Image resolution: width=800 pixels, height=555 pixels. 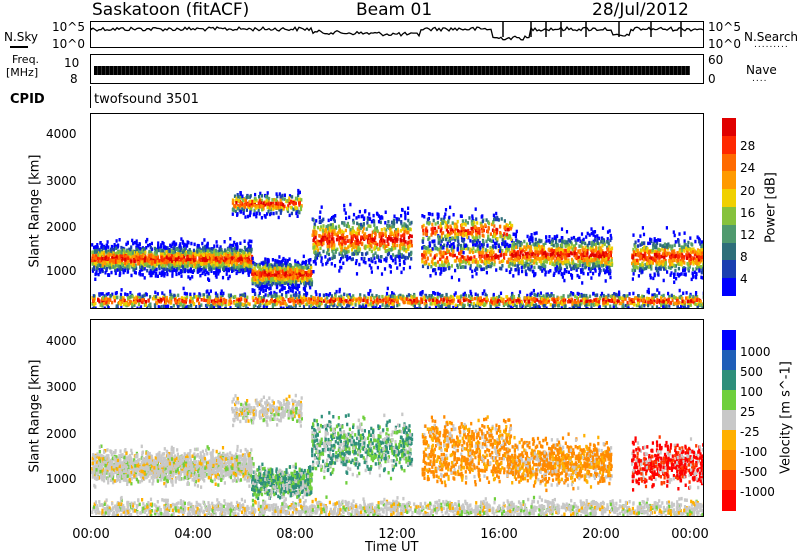 What do you see at coordinates (27, 99) in the screenshot?
I see `cpid-label: CPID` at bounding box center [27, 99].